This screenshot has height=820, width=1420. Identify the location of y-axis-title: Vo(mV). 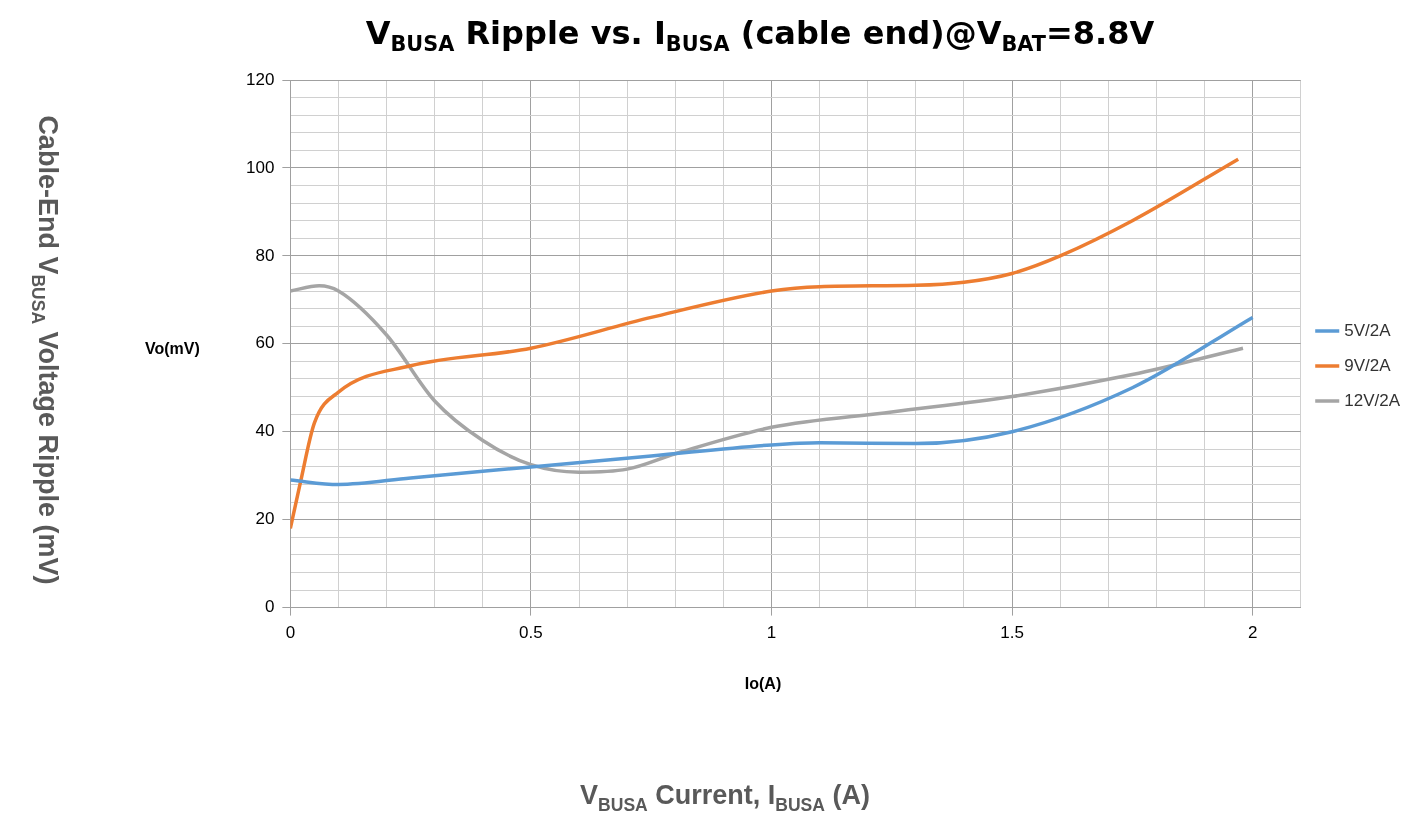
(172, 349).